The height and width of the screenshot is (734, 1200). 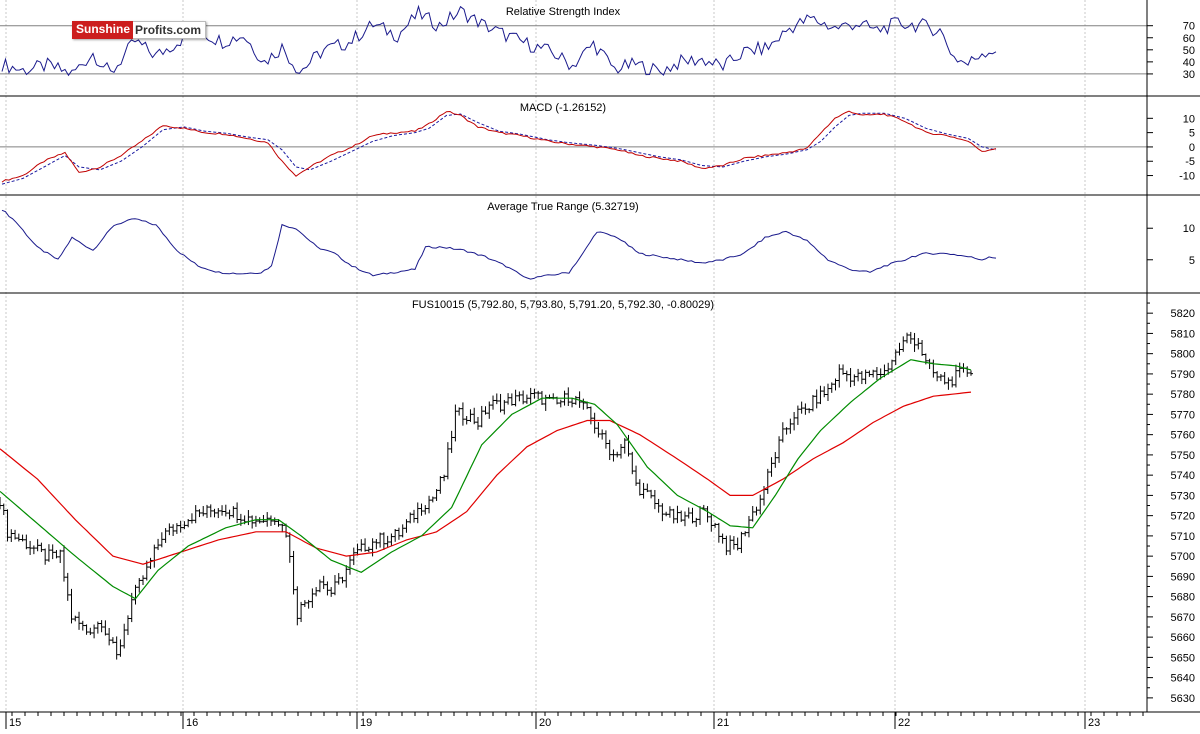 What do you see at coordinates (1183, 415) in the screenshot?
I see `price-ytick-label: 5770` at bounding box center [1183, 415].